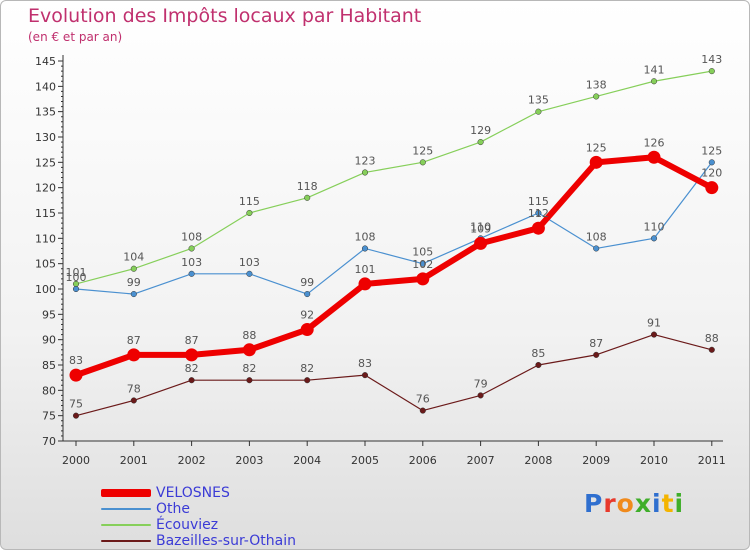  Describe the element at coordinates (538, 353) in the screenshot. I see `data-label: 85` at that location.